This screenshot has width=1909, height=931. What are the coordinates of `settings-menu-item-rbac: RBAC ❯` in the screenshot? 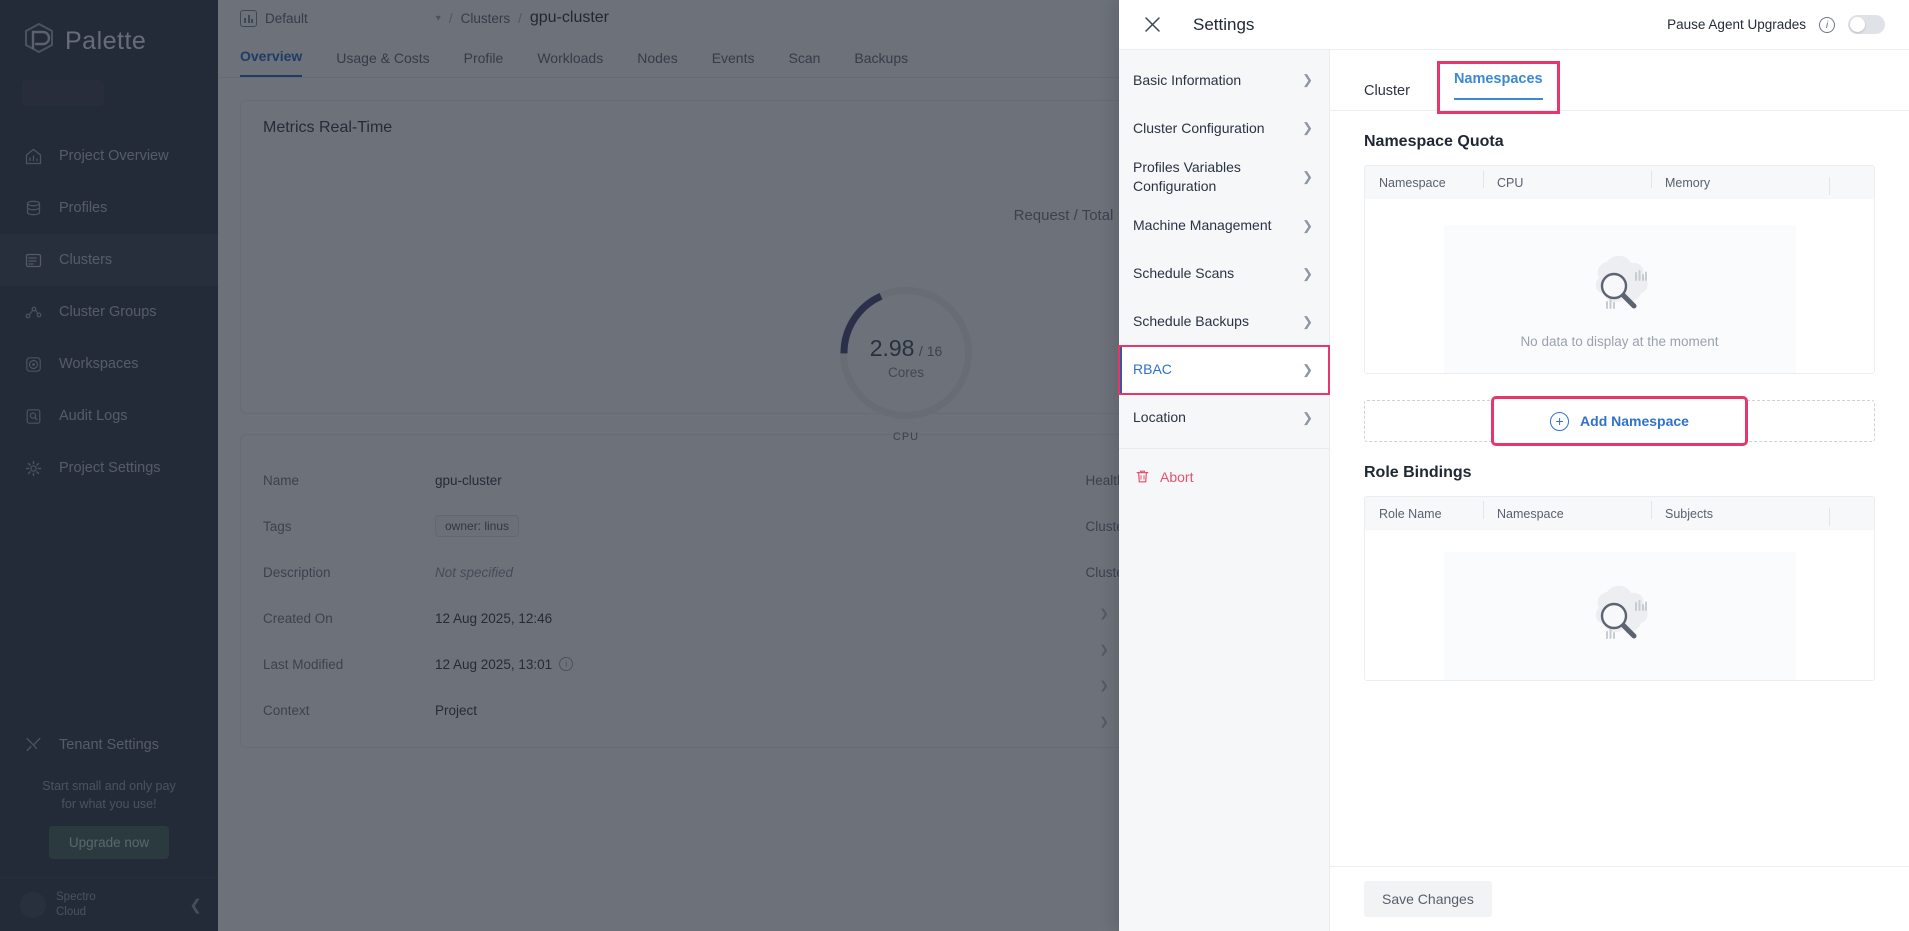 It's located at (1224, 369).